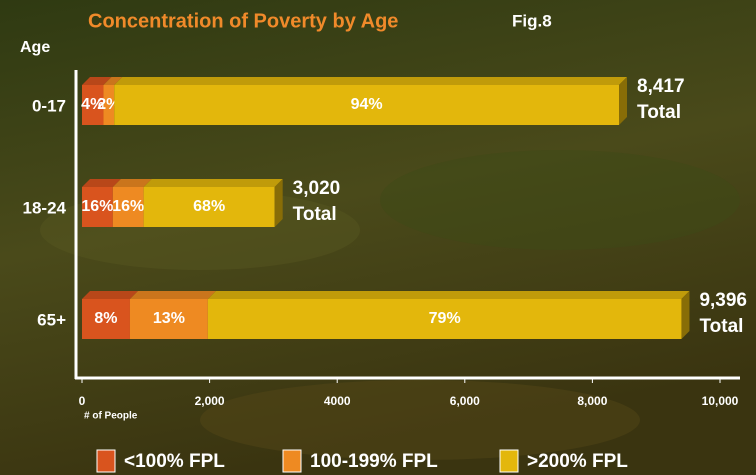 The height and width of the screenshot is (475, 756). I want to click on x-axis-label: # of People, so click(111, 416).